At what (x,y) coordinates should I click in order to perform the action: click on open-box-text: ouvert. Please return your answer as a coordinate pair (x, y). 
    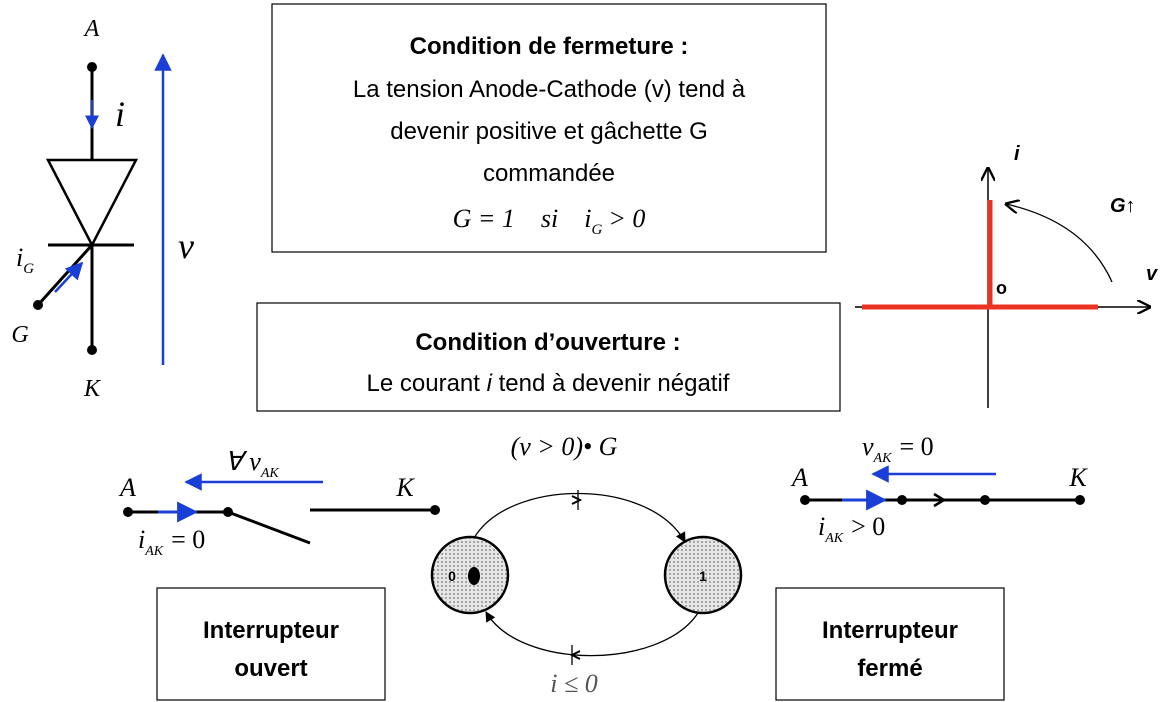
    Looking at the image, I should click on (270, 668).